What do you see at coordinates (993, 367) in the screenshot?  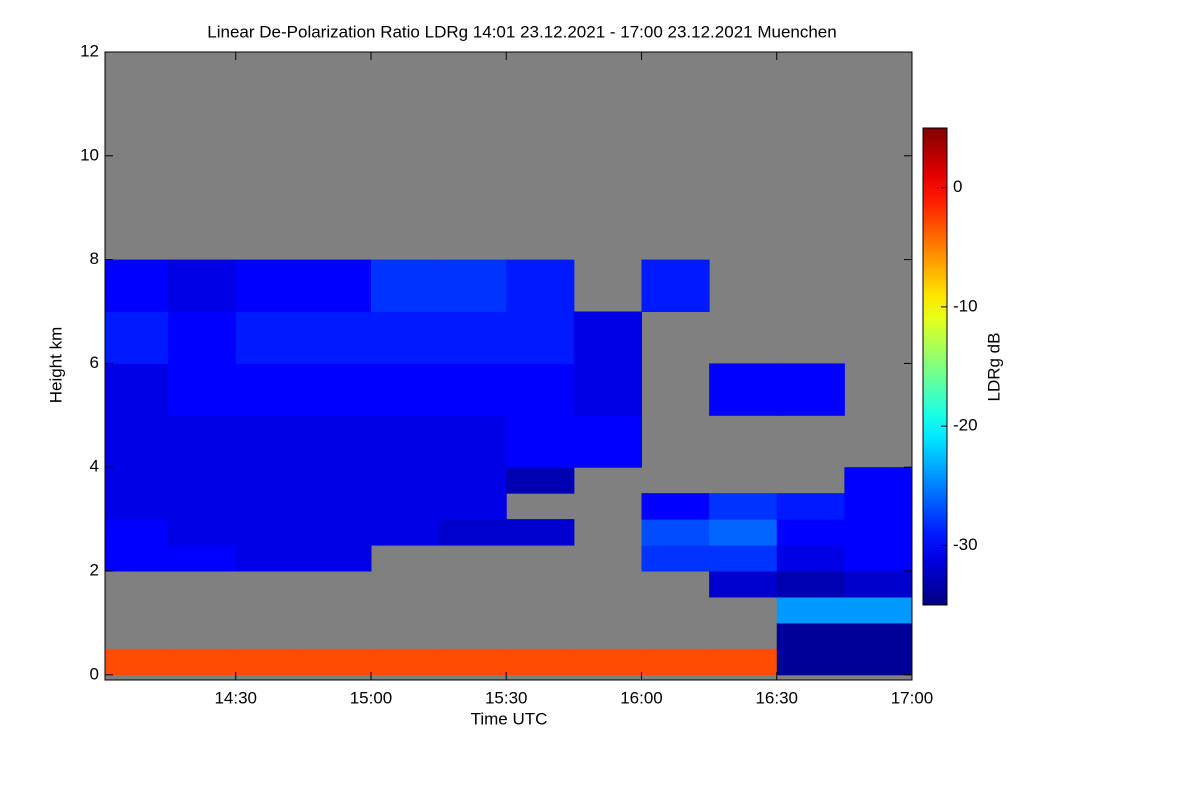 I see `colorbar-label: LDRg dB` at bounding box center [993, 367].